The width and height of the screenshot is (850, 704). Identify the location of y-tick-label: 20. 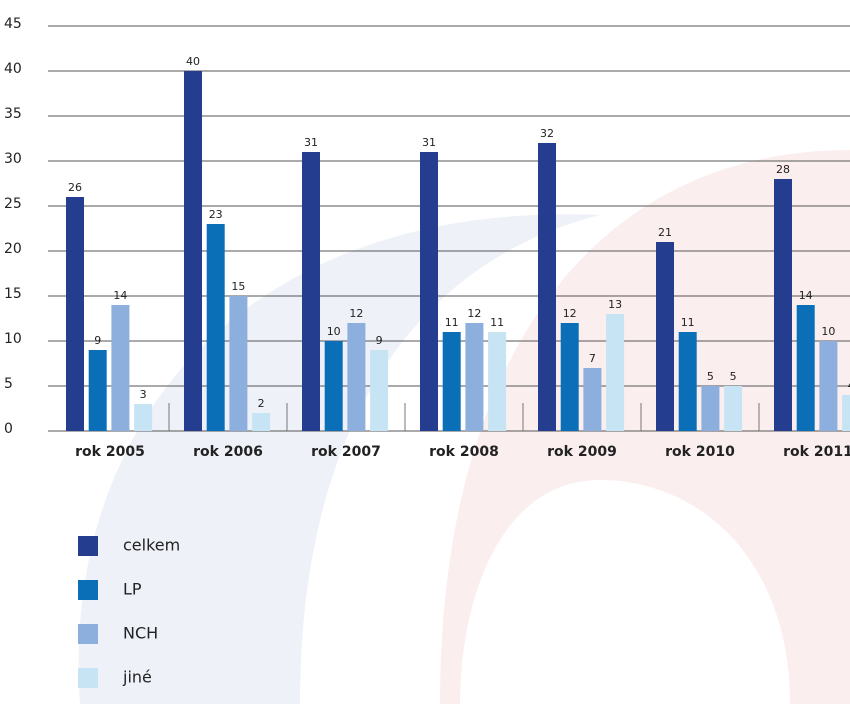
(13, 249).